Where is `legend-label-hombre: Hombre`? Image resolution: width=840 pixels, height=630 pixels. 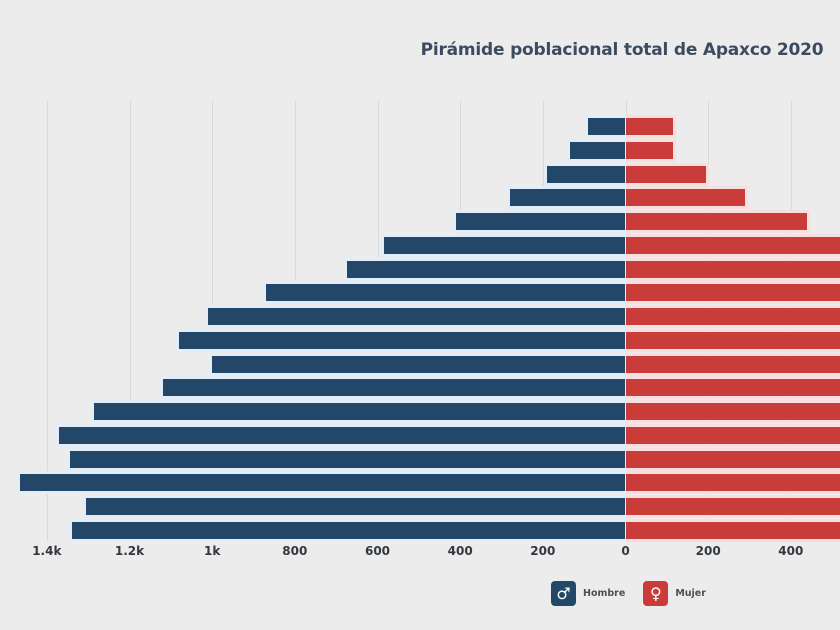 legend-label-hombre: Hombre is located at coordinates (604, 593).